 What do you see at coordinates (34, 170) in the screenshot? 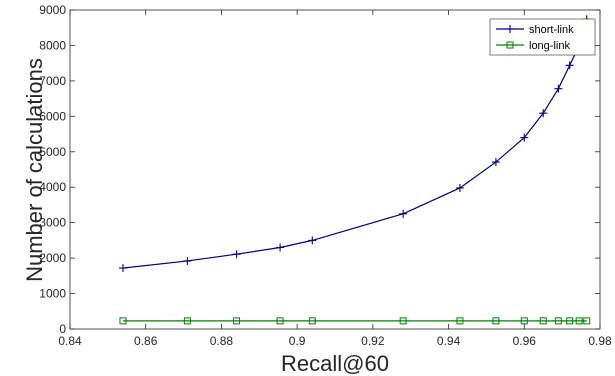
I see `y-axis-label: Number of calculations` at bounding box center [34, 170].